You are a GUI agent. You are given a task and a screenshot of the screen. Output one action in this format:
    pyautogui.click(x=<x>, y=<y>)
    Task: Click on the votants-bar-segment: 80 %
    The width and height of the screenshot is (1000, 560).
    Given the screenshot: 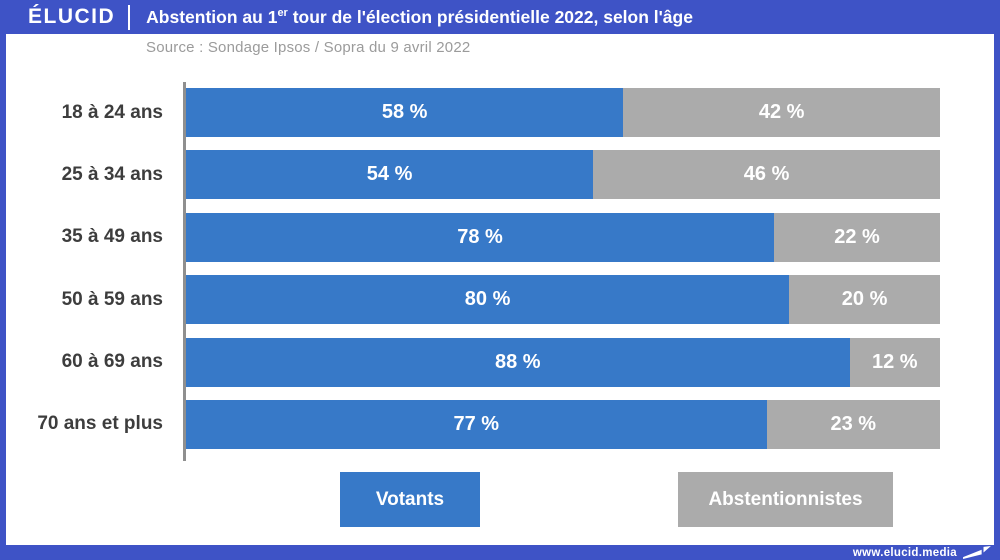 What is the action you would take?
    pyautogui.click(x=488, y=300)
    